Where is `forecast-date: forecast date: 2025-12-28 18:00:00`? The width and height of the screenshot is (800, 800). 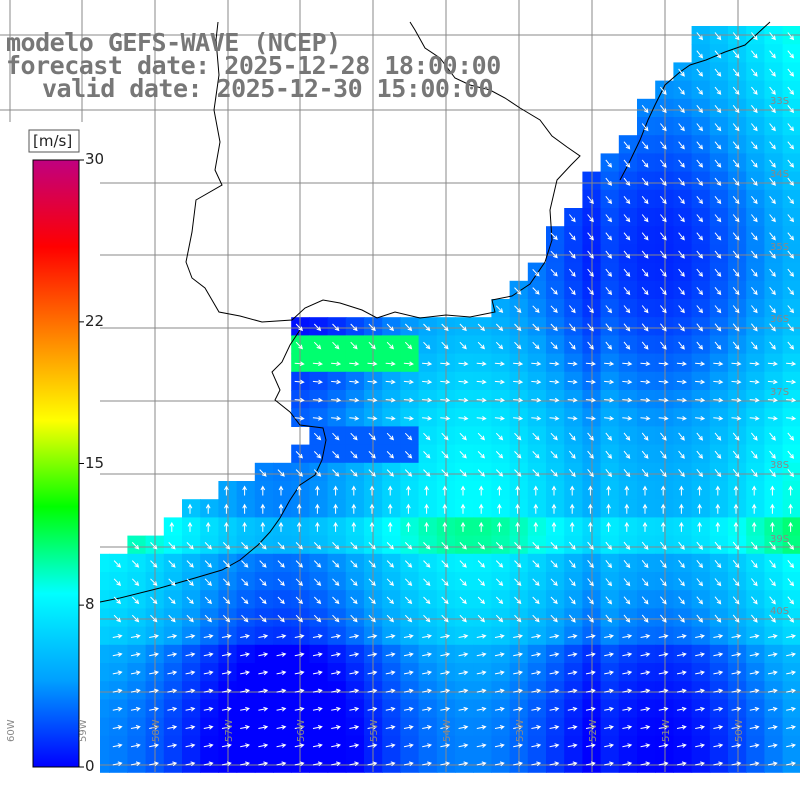
forecast-date: forecast date: 2025-12-28 18:00:00 is located at coordinates (253, 65).